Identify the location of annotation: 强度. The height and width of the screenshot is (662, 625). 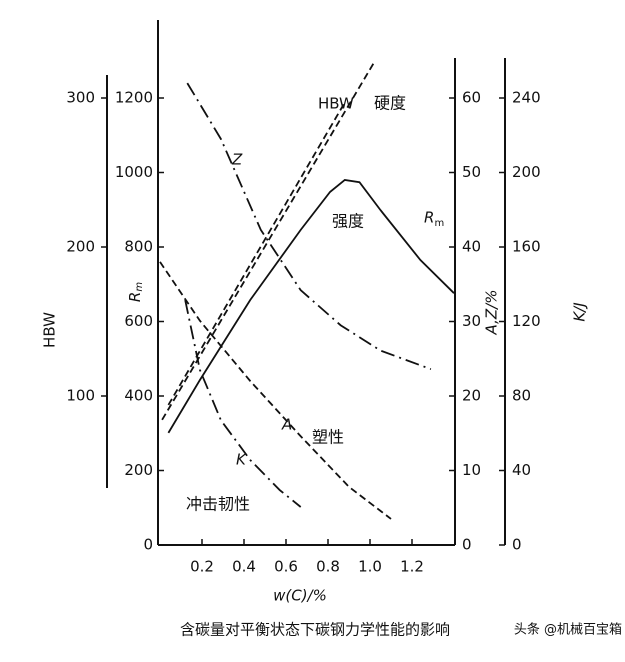
(348, 221).